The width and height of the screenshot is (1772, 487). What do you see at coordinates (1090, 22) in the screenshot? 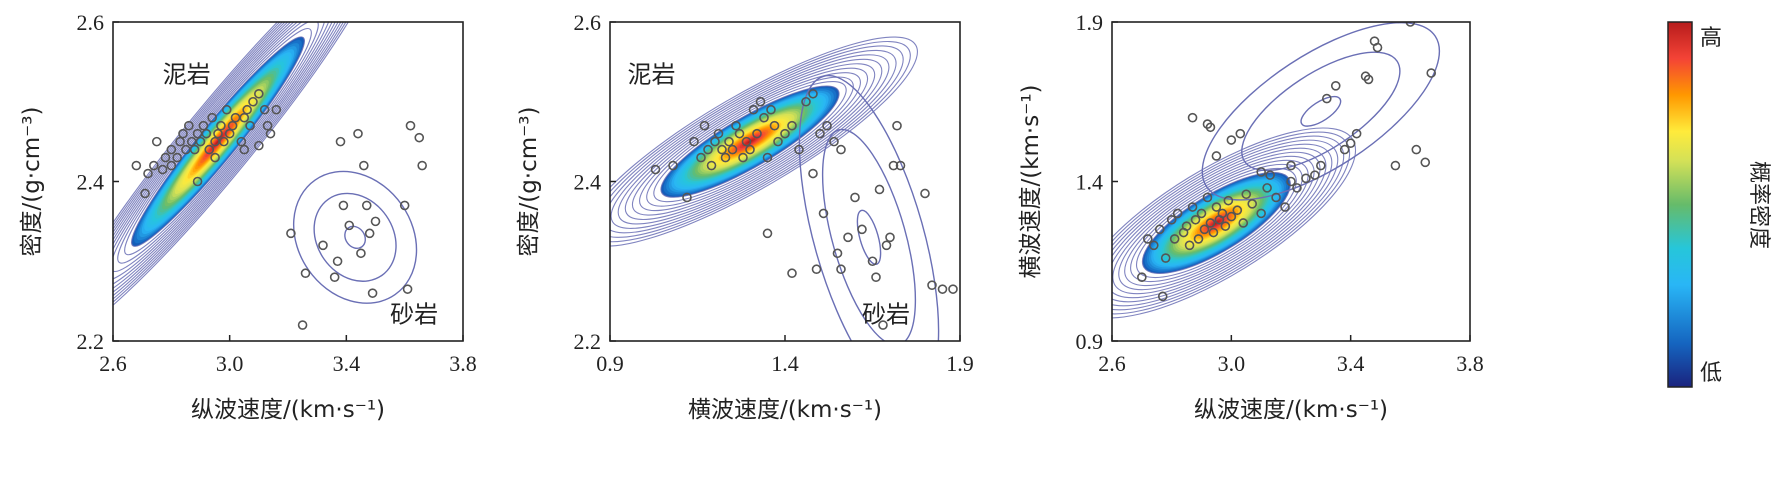
I see `y-tick-label: 1.9` at bounding box center [1090, 22].